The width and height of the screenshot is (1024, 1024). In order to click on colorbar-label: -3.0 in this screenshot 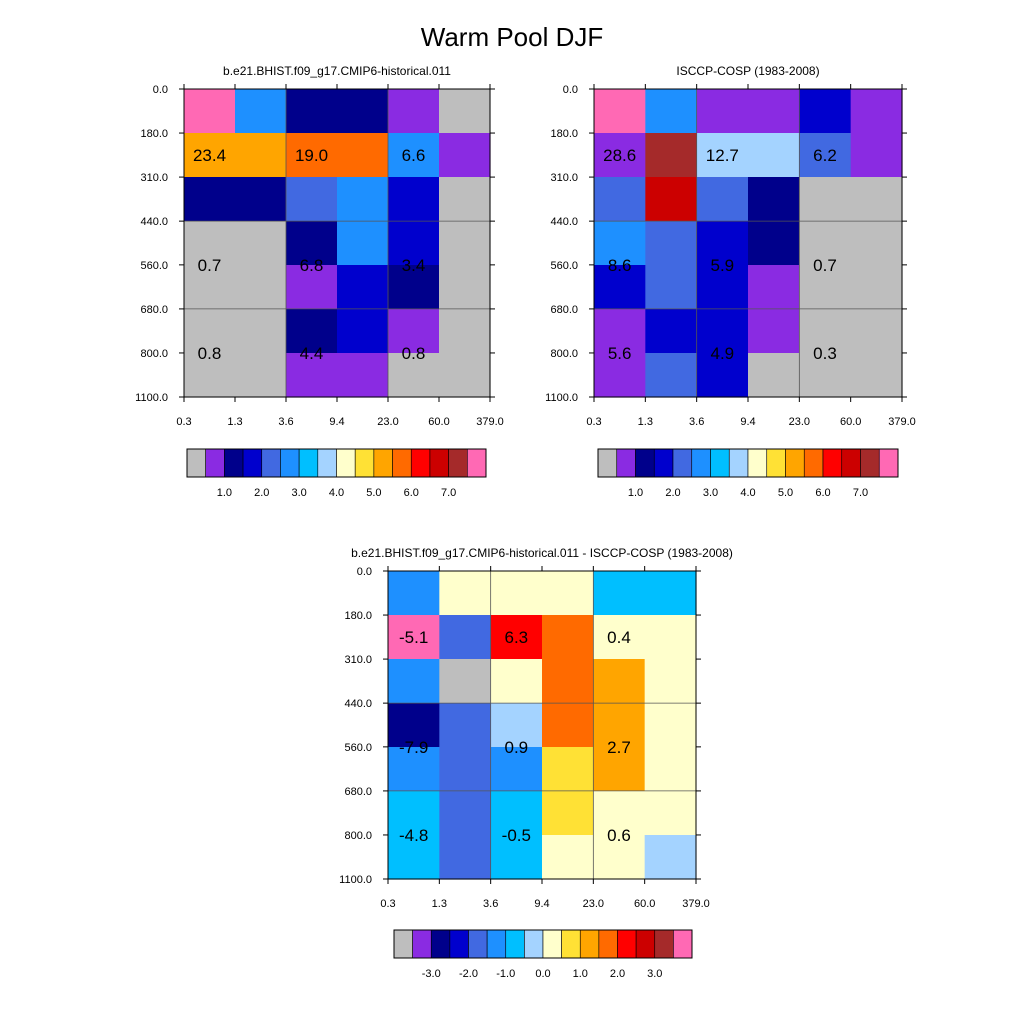, I will do `click(431, 974)`.